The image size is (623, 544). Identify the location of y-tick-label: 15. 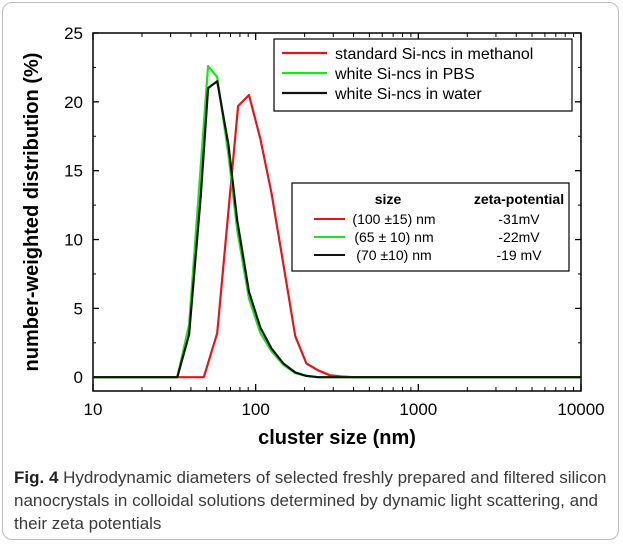
(73, 171).